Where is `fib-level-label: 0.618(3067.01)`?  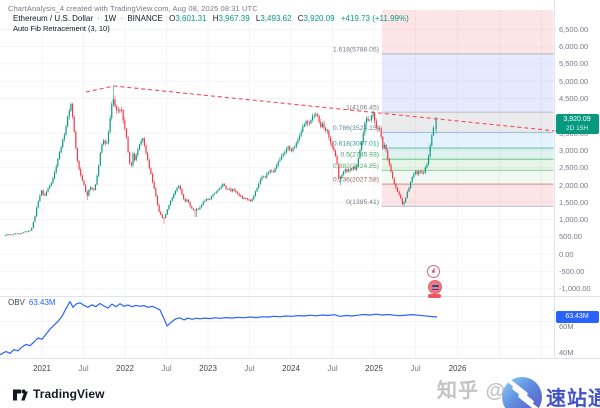
fib-level-label: 0.618(3067.01) is located at coordinates (356, 144).